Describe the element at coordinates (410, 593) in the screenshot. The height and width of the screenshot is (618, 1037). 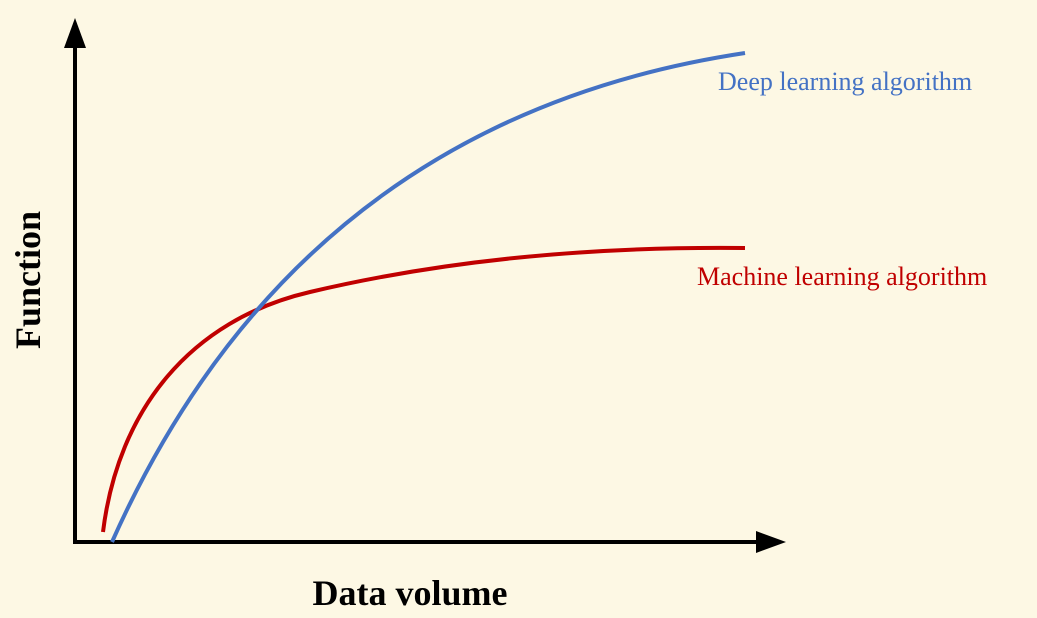
I see `x-axis-label: Data volume` at that location.